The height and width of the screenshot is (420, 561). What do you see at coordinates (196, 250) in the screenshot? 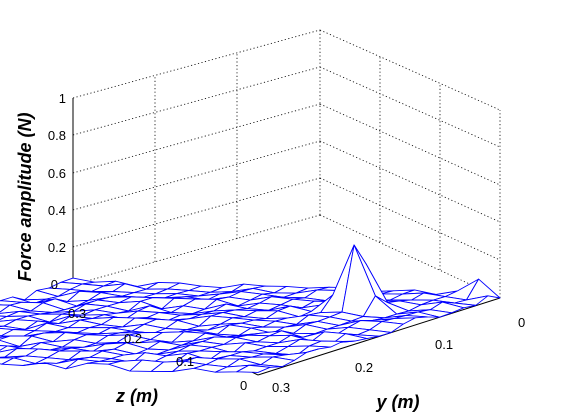
I see `floor-back-left` at bounding box center [196, 250].